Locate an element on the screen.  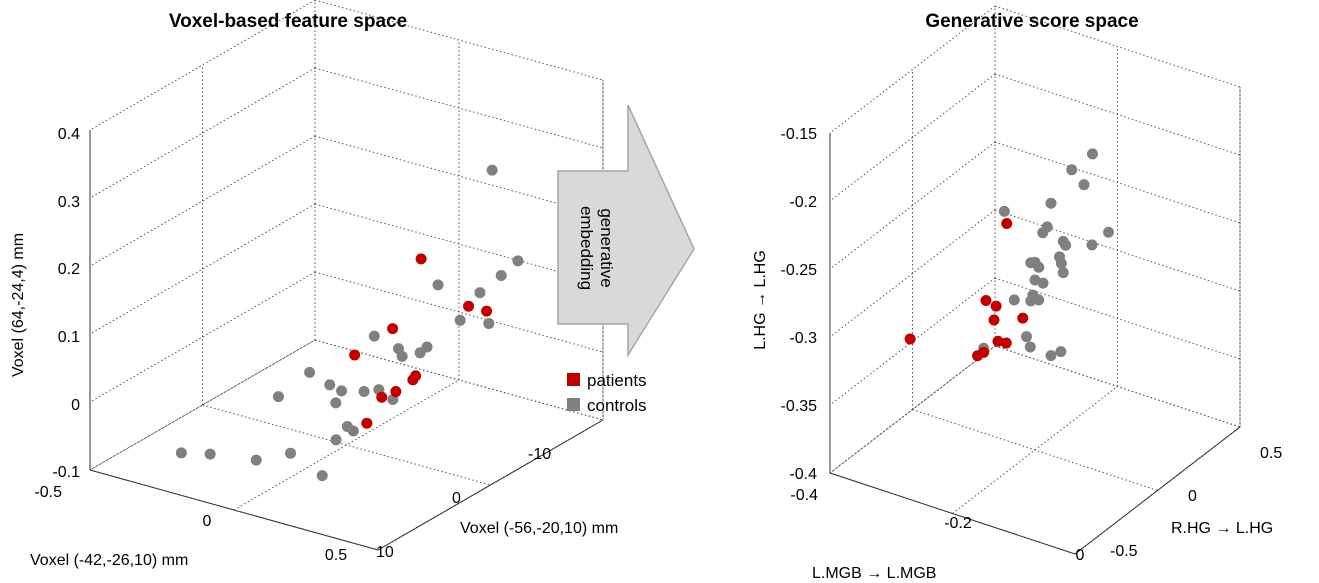
y-tick-label: 10 is located at coordinates (385, 552).